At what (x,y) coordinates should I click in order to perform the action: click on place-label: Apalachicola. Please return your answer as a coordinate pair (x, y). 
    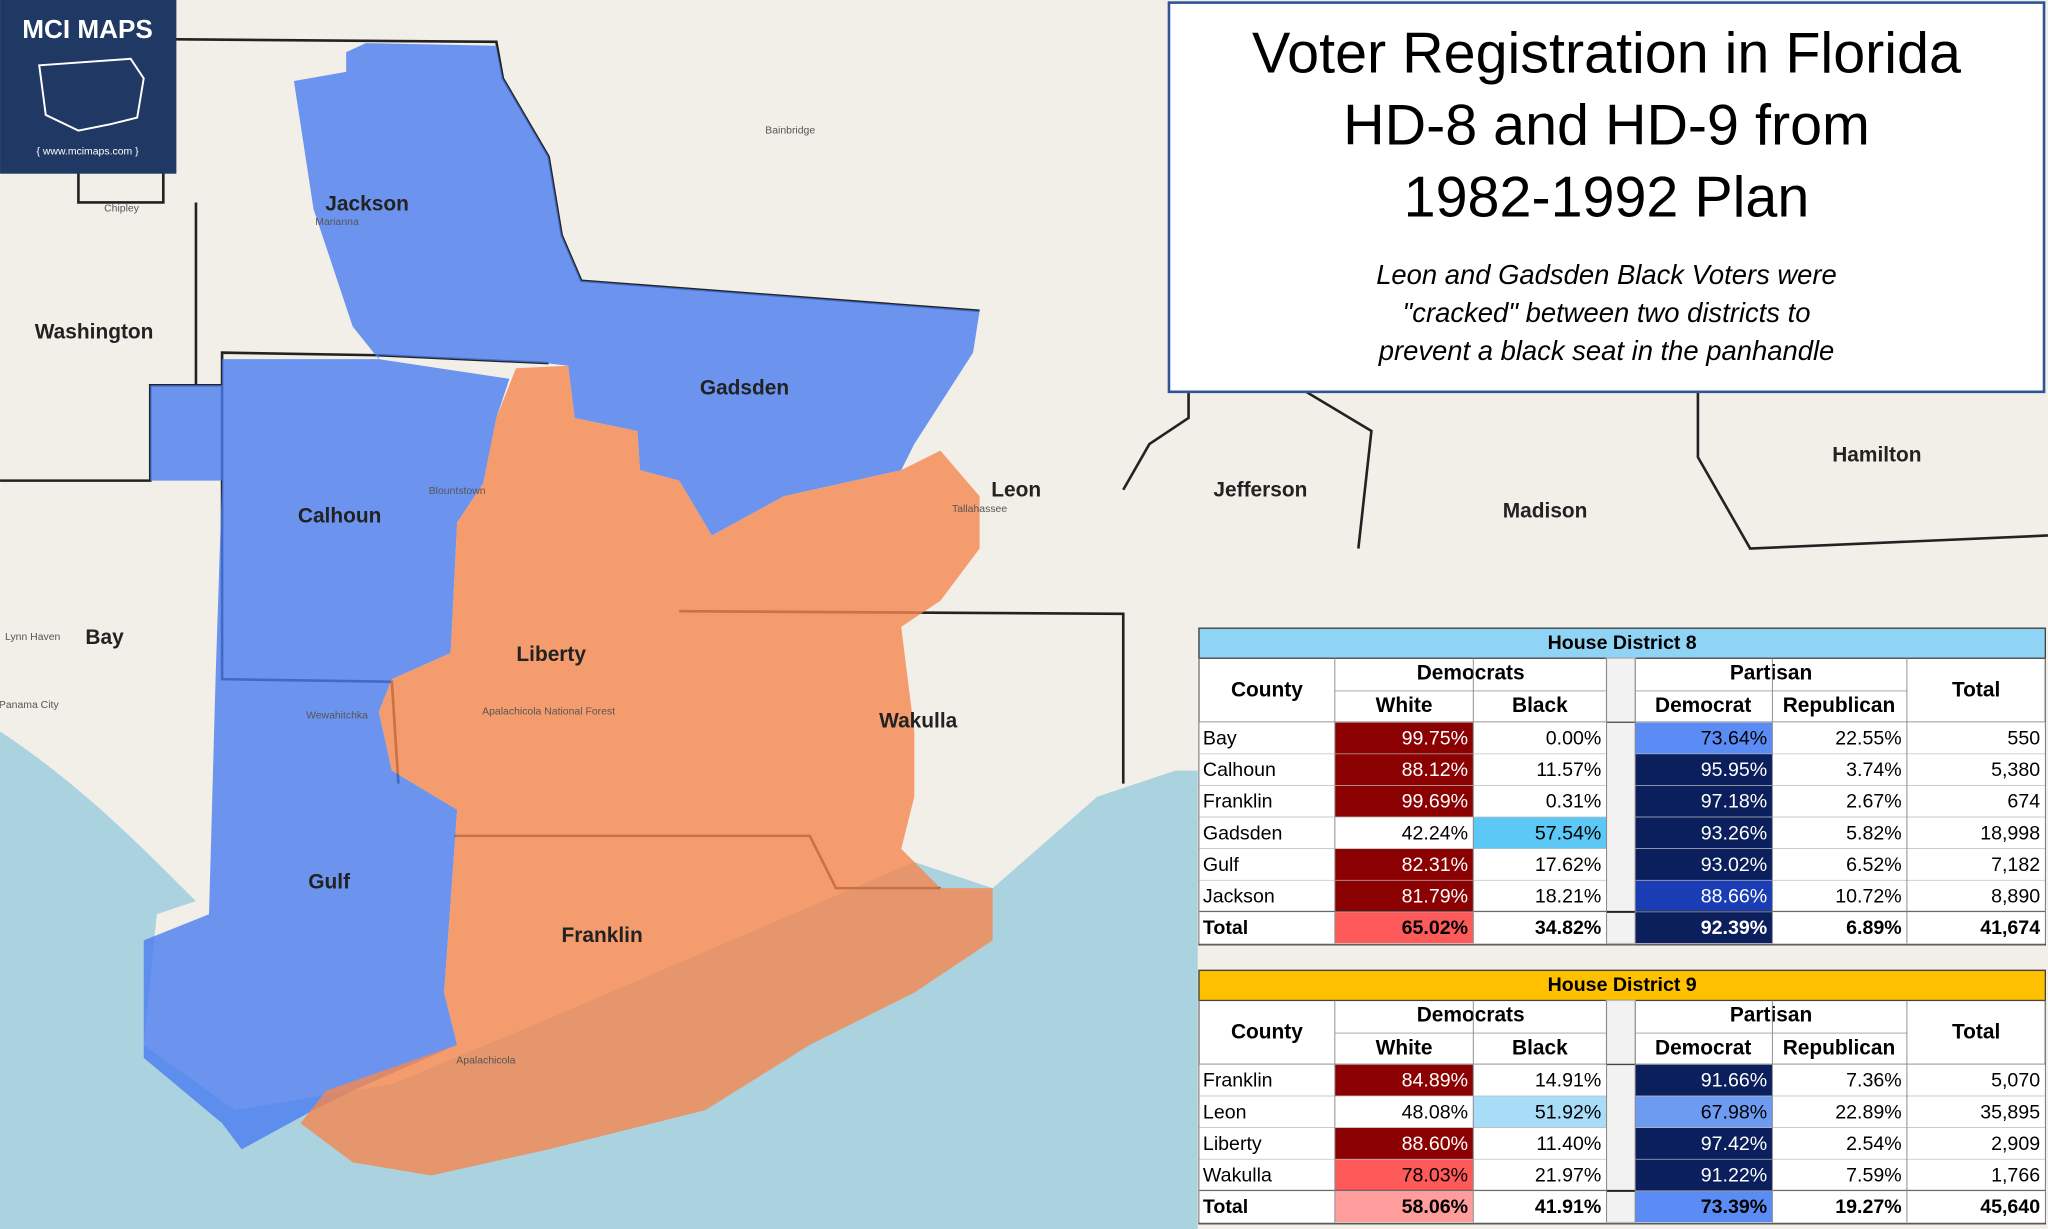
    Looking at the image, I should click on (485, 1060).